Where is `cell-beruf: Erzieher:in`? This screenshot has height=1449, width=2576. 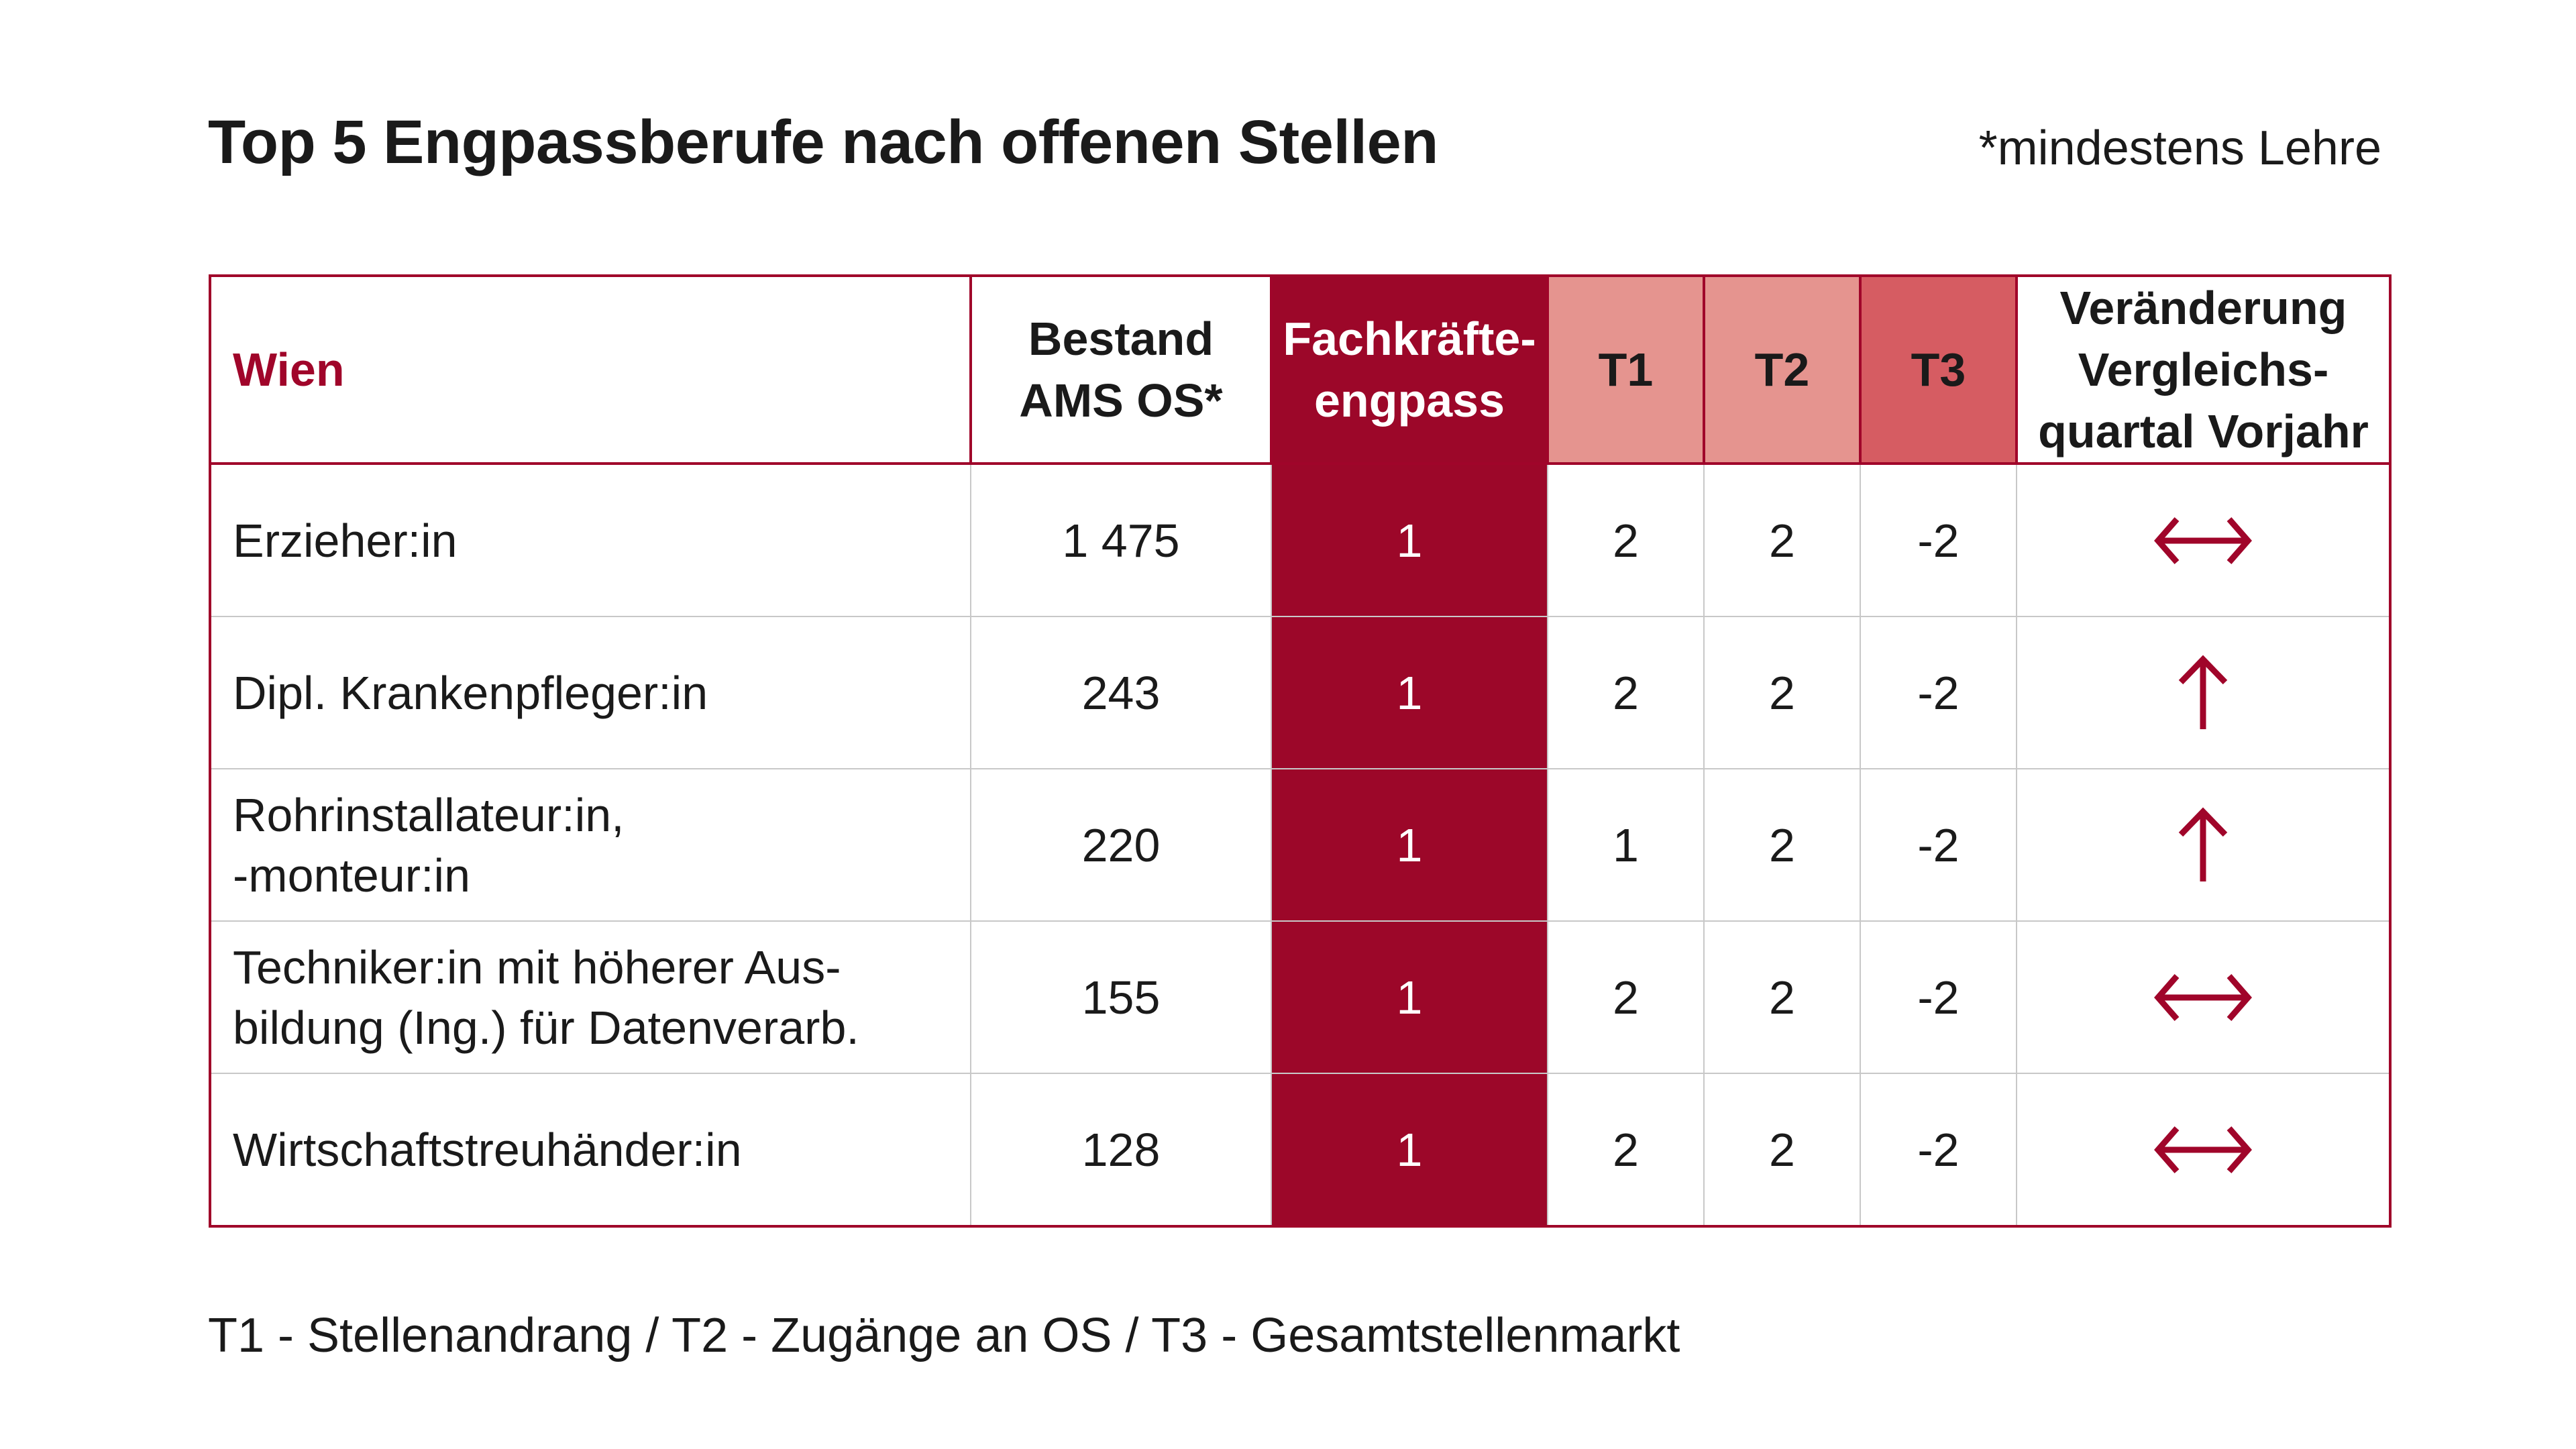 cell-beruf: Erzieher:in is located at coordinates (590, 539).